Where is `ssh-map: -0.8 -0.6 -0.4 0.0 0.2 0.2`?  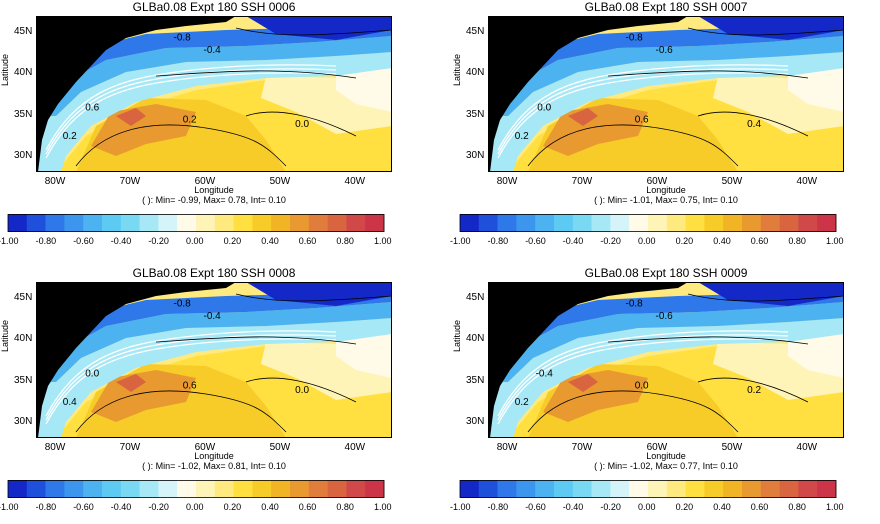
ssh-map: -0.8 -0.6 -0.4 0.0 0.2 0.2 is located at coordinates (666, 360).